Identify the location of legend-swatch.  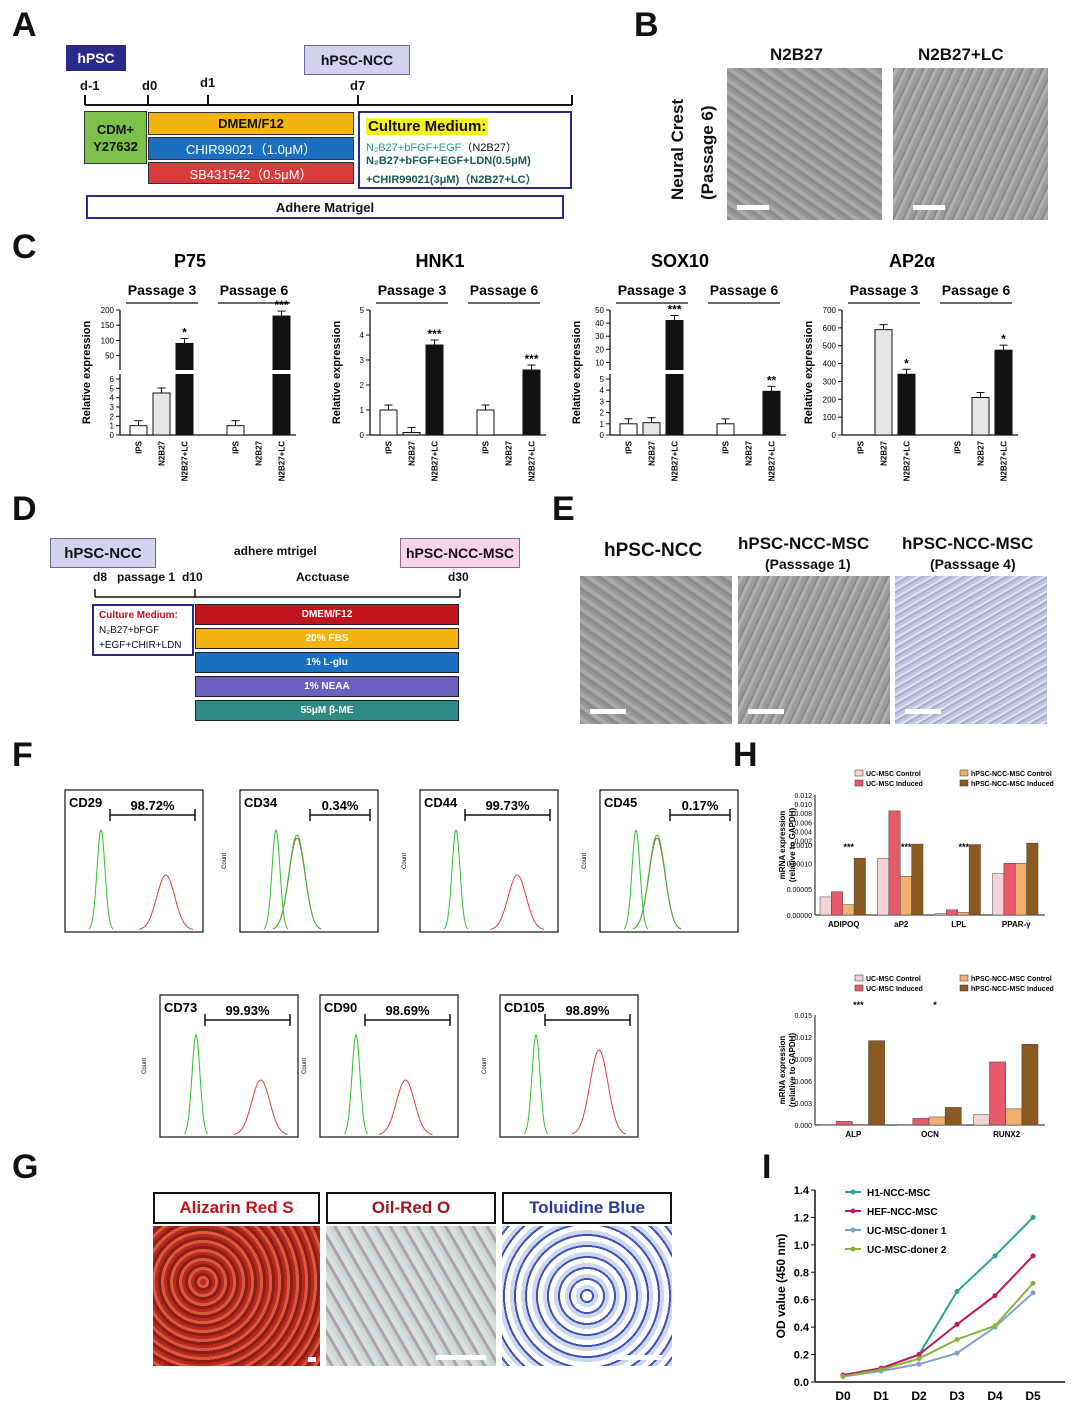
(964, 773).